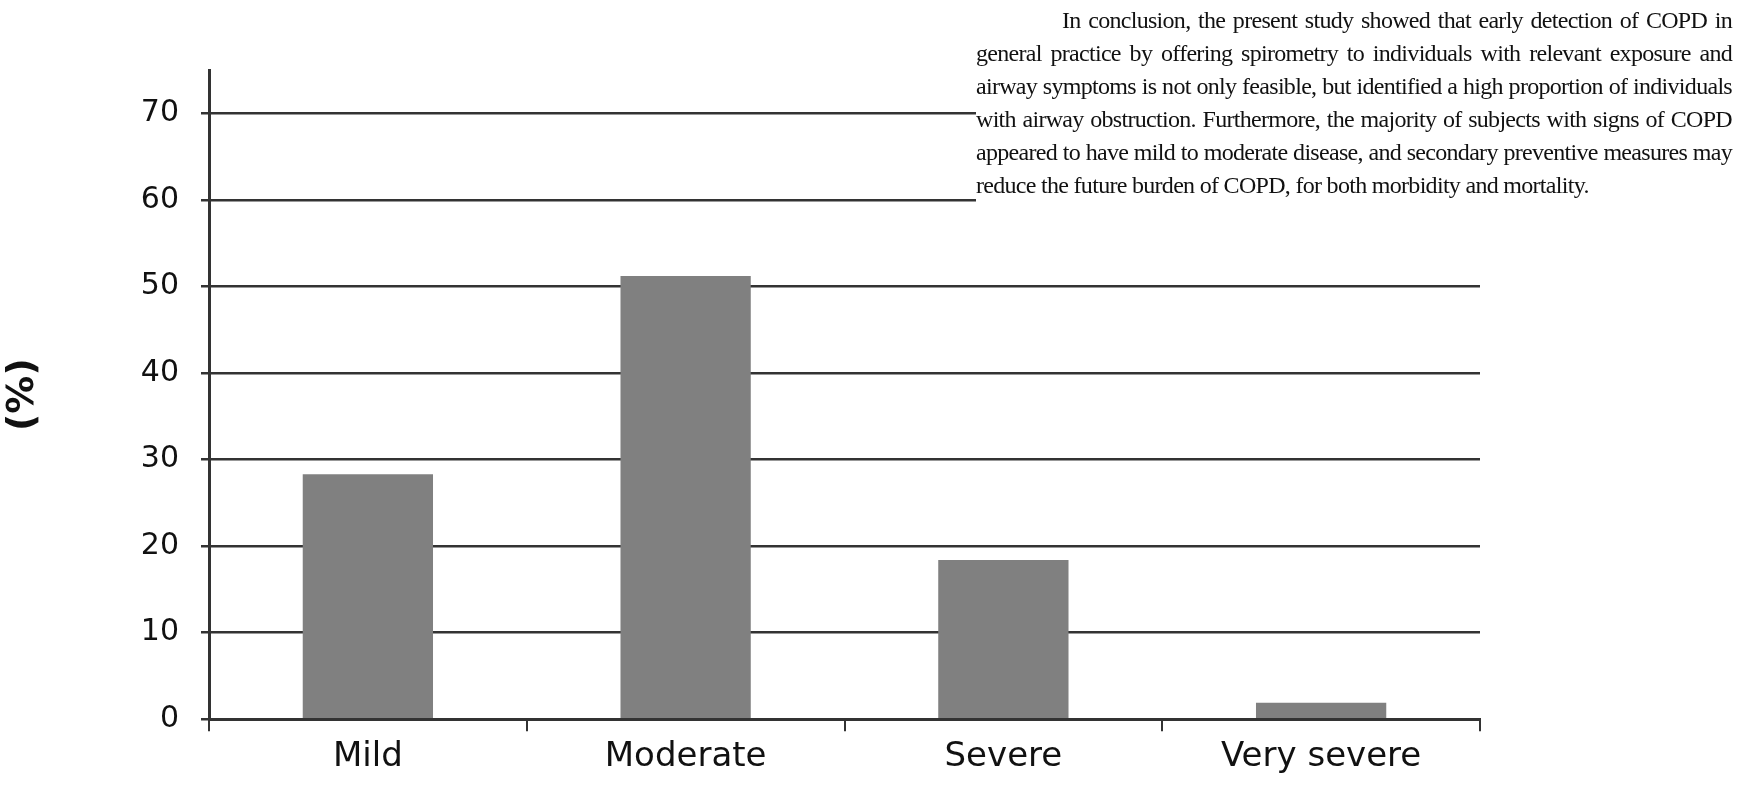 The image size is (1742, 790). I want to click on y-tick-label: 70, so click(159, 111).